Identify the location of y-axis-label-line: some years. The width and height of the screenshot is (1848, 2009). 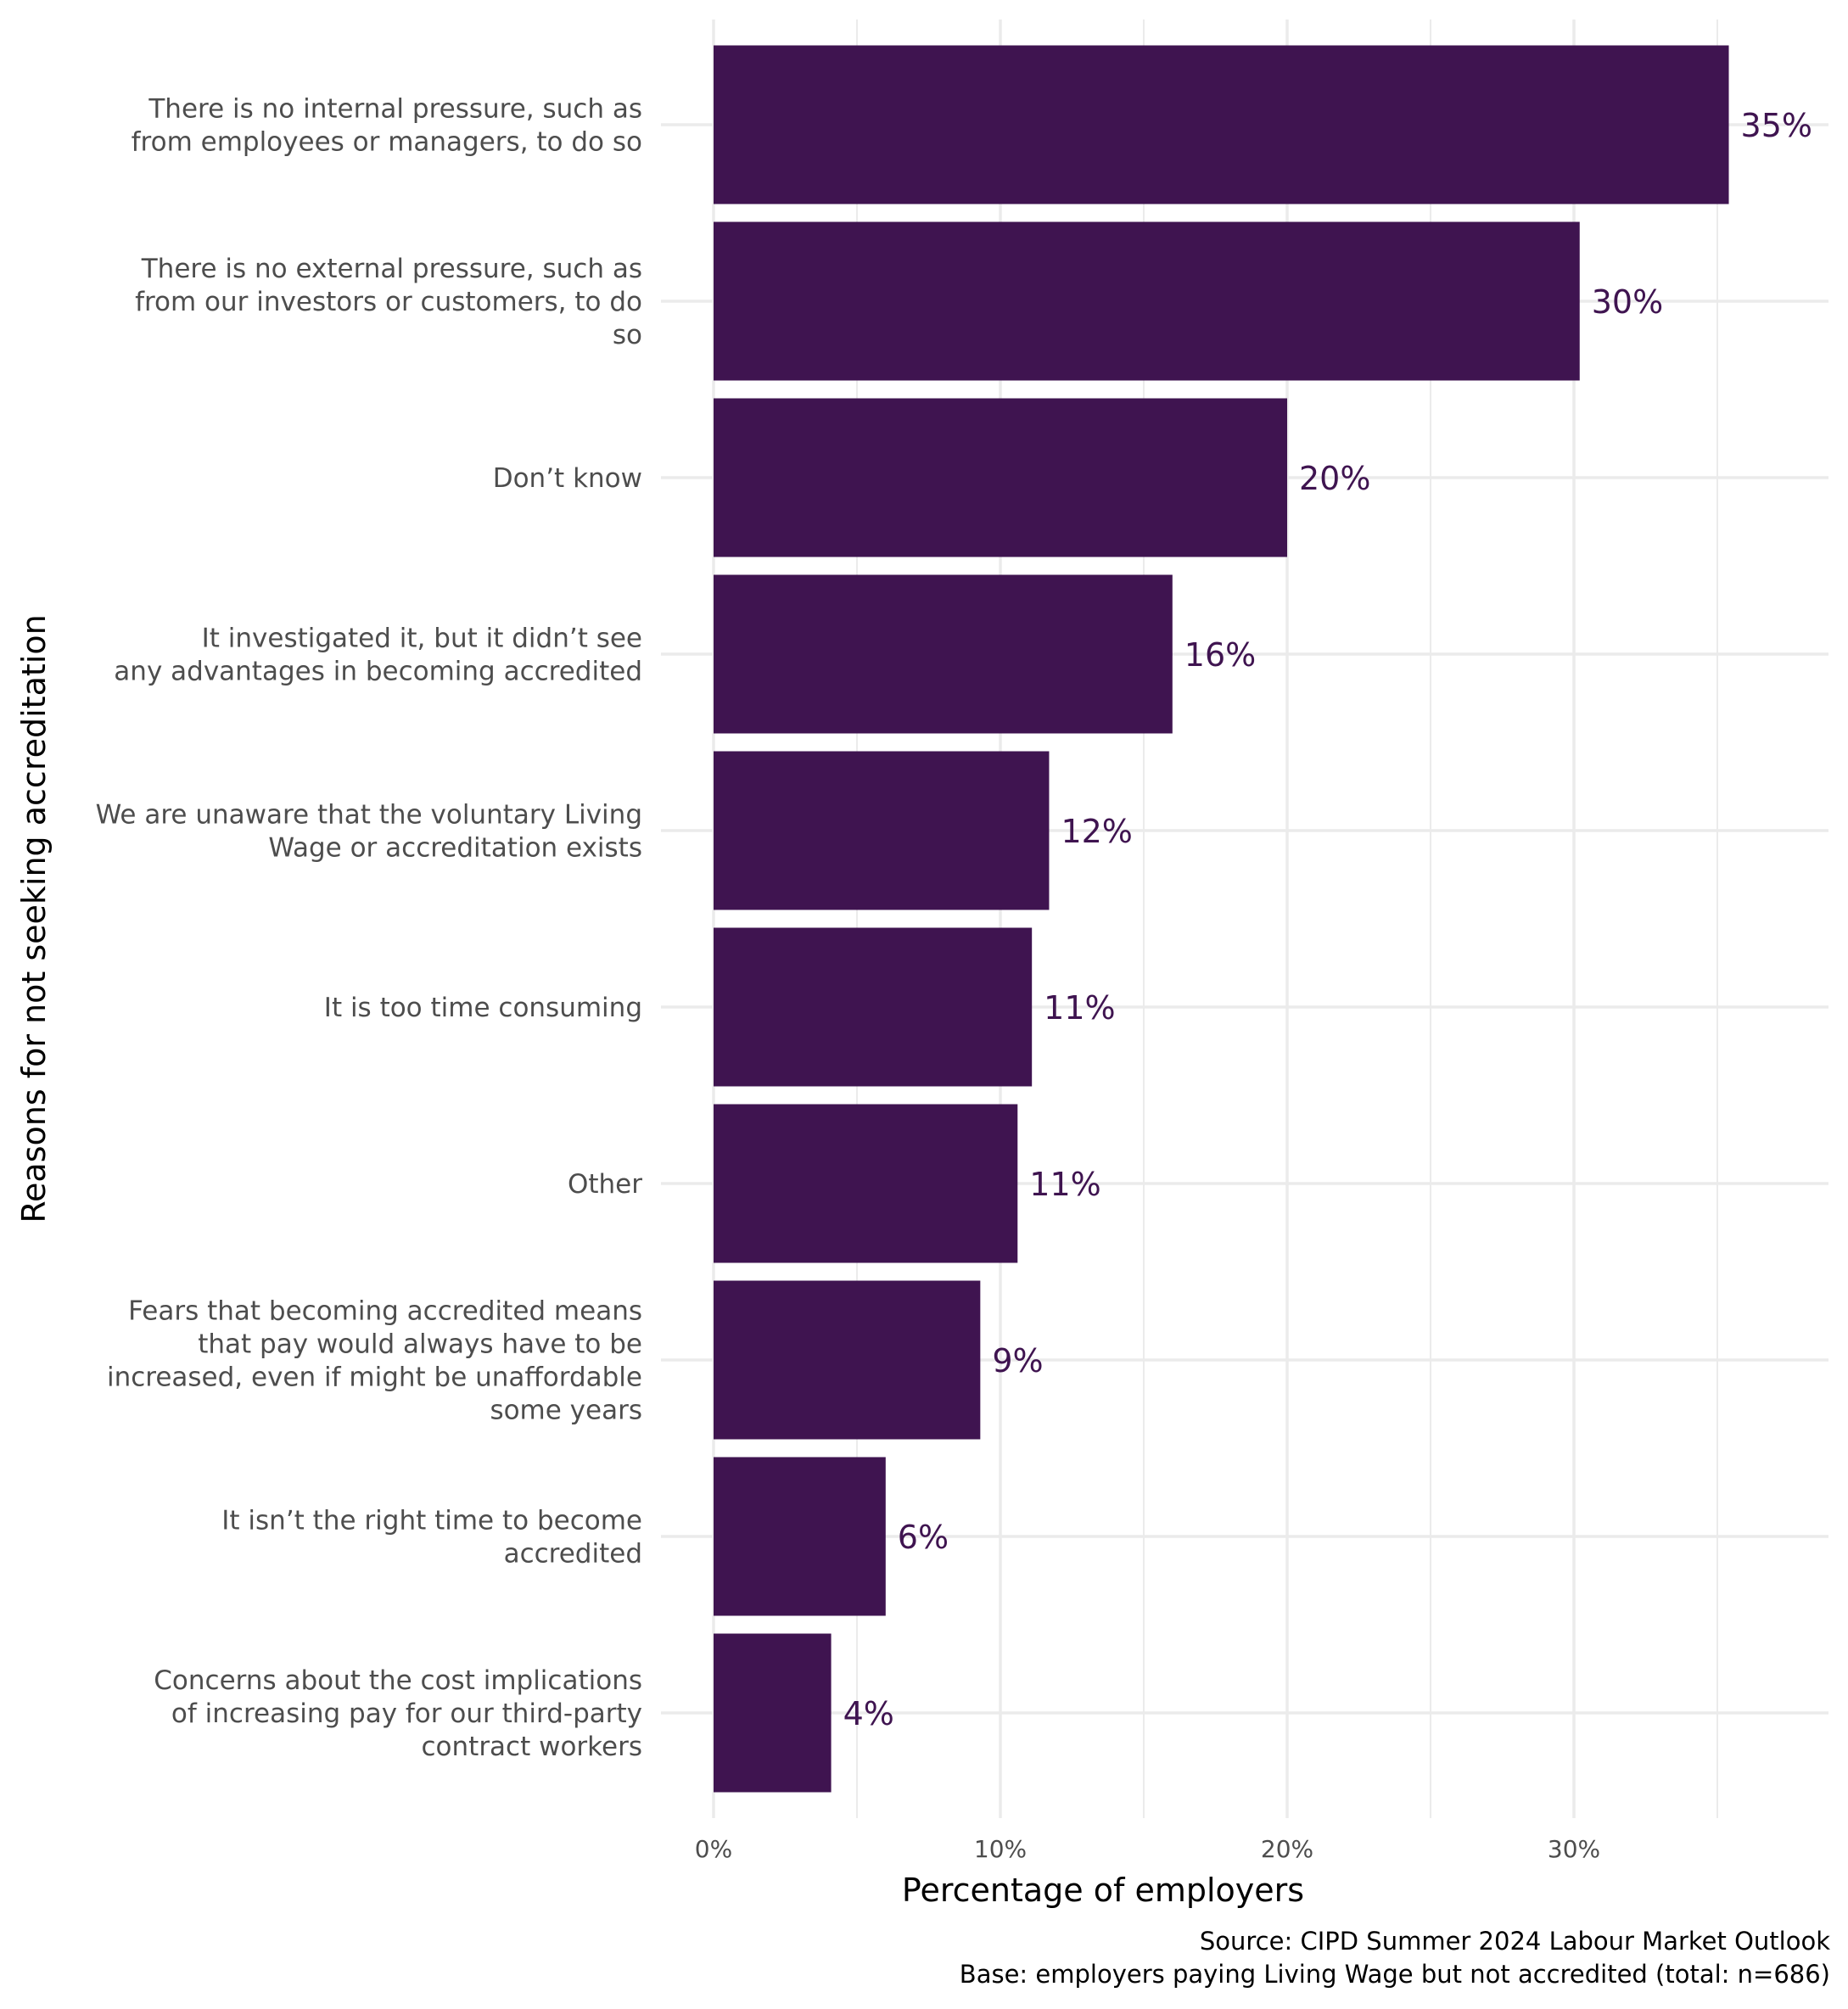
(566, 1411).